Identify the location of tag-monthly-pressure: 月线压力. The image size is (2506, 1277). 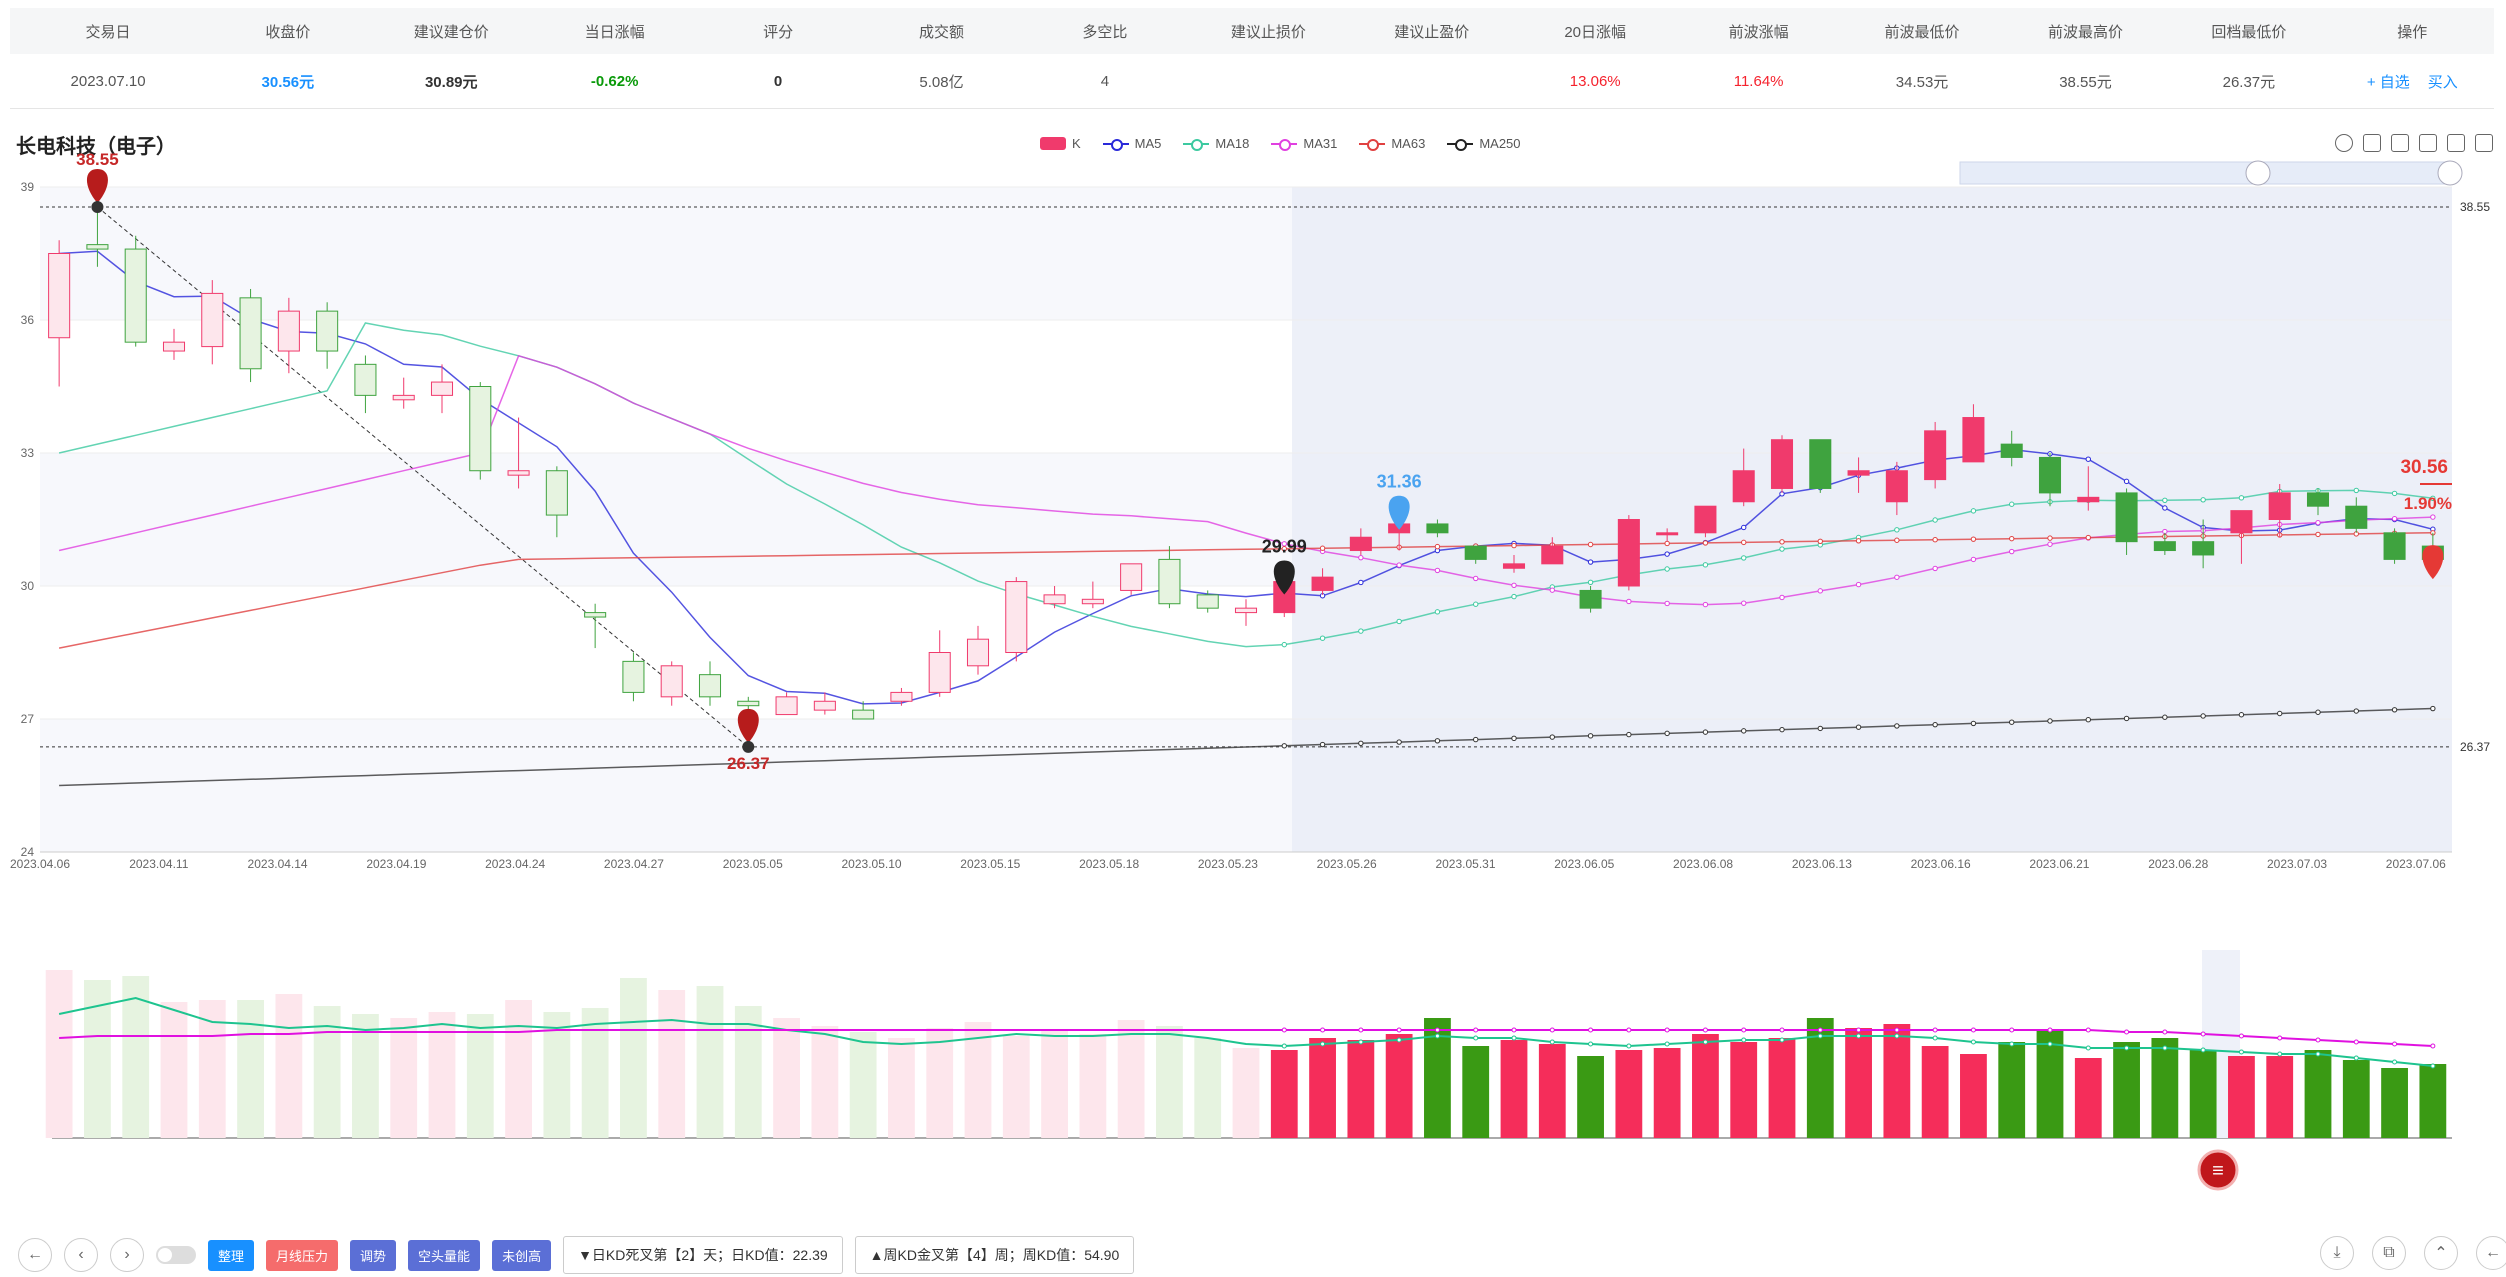
(302, 1255).